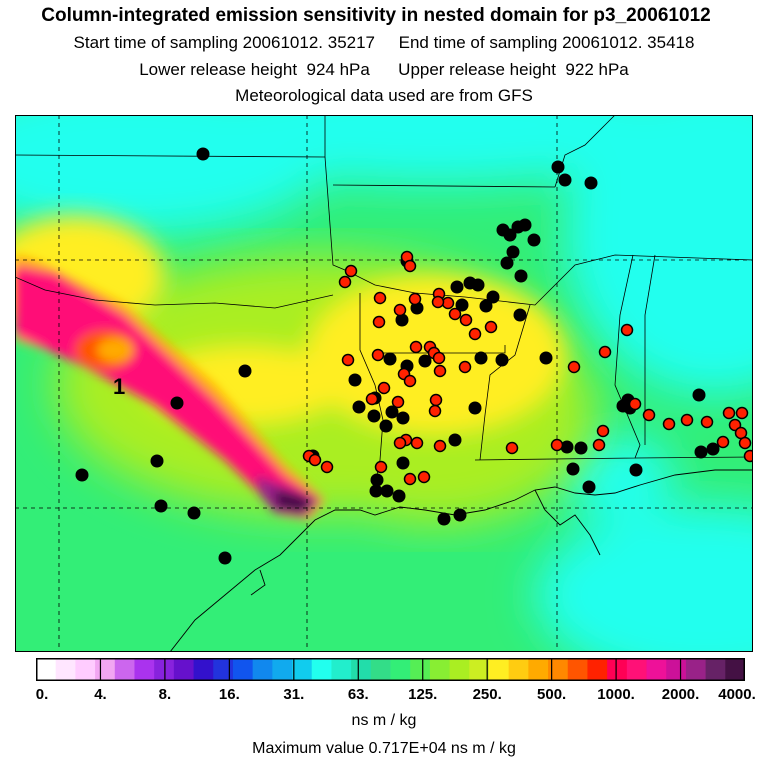  Describe the element at coordinates (384, 748) in the screenshot. I see `maximum-value: Maximum value 0.717E+04 ns m / kg` at that location.